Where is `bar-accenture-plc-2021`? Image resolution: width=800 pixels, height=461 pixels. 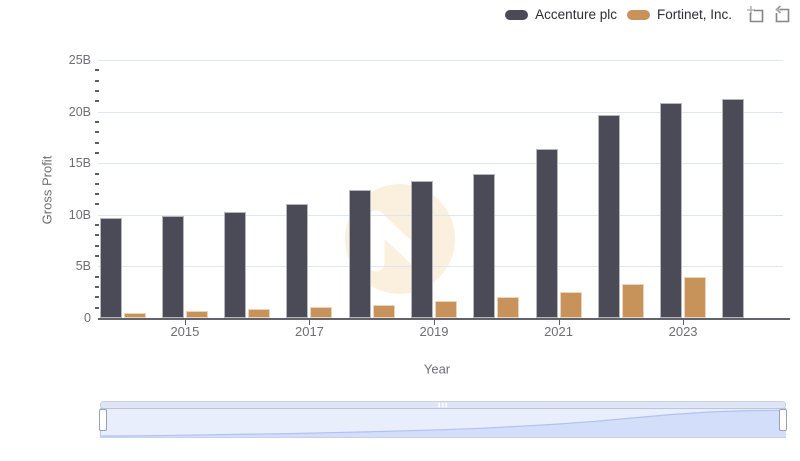
bar-accenture-plc-2021 is located at coordinates (546, 233).